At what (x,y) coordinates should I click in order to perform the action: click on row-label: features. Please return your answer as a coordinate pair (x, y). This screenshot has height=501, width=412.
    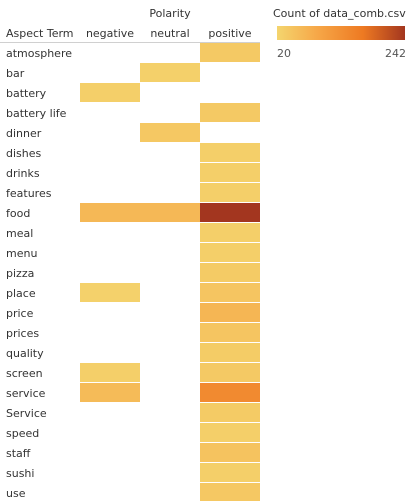
    Looking at the image, I should click on (29, 193).